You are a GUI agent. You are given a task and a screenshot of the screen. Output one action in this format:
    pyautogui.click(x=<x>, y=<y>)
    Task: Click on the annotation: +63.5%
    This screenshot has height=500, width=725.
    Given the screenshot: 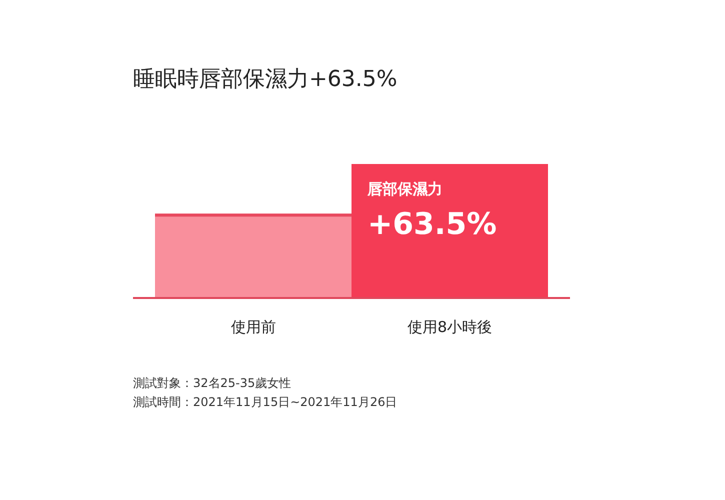 What is the action you would take?
    pyautogui.click(x=432, y=224)
    